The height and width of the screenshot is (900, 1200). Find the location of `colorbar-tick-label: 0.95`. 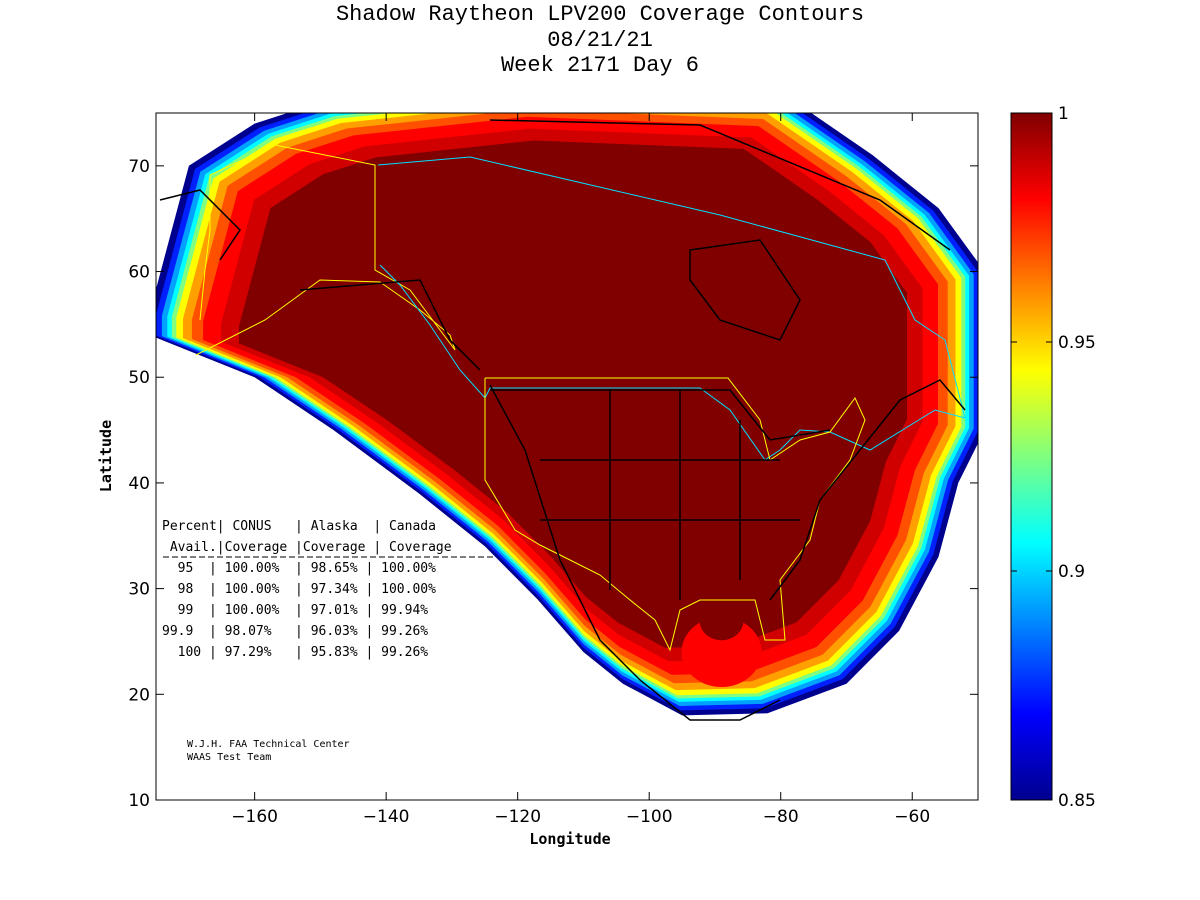

colorbar-tick-label: 0.95 is located at coordinates (1077, 343).